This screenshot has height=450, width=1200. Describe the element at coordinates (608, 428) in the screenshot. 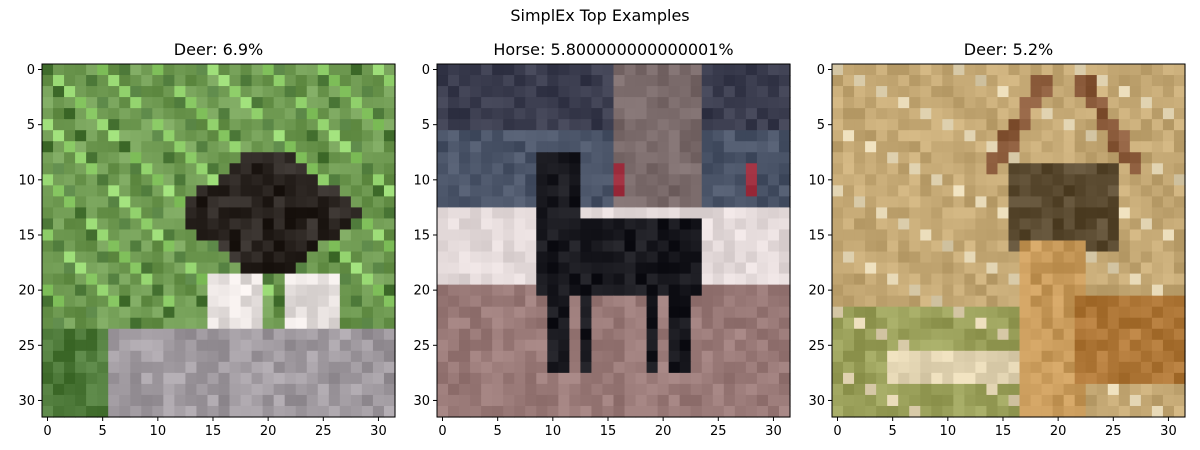

I see `x-tick: 15` at that location.